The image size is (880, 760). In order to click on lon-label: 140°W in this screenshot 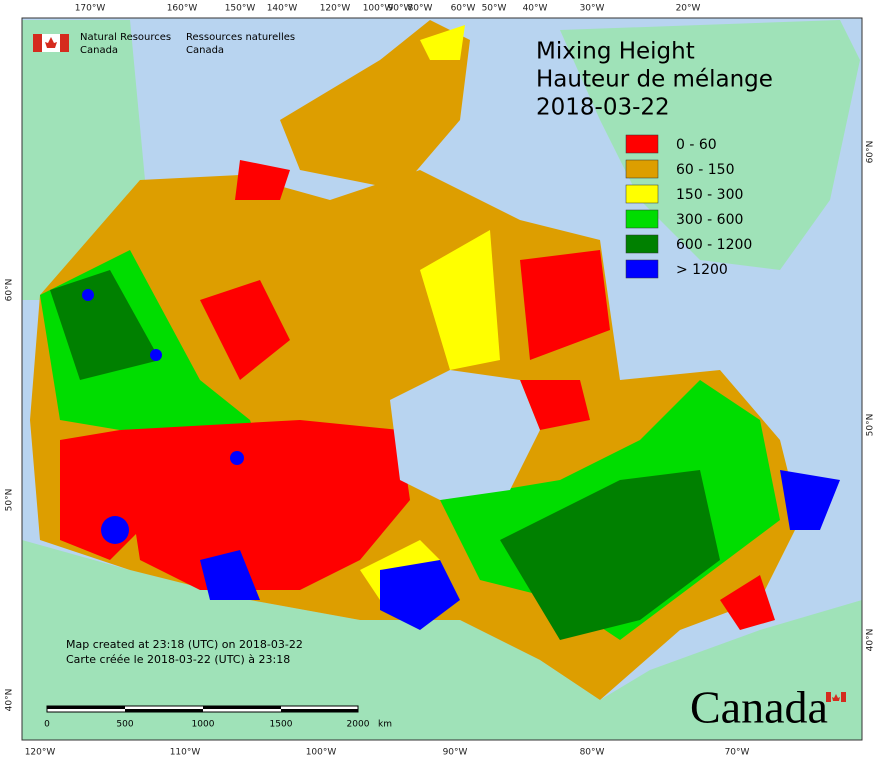, I will do `click(282, 9)`.